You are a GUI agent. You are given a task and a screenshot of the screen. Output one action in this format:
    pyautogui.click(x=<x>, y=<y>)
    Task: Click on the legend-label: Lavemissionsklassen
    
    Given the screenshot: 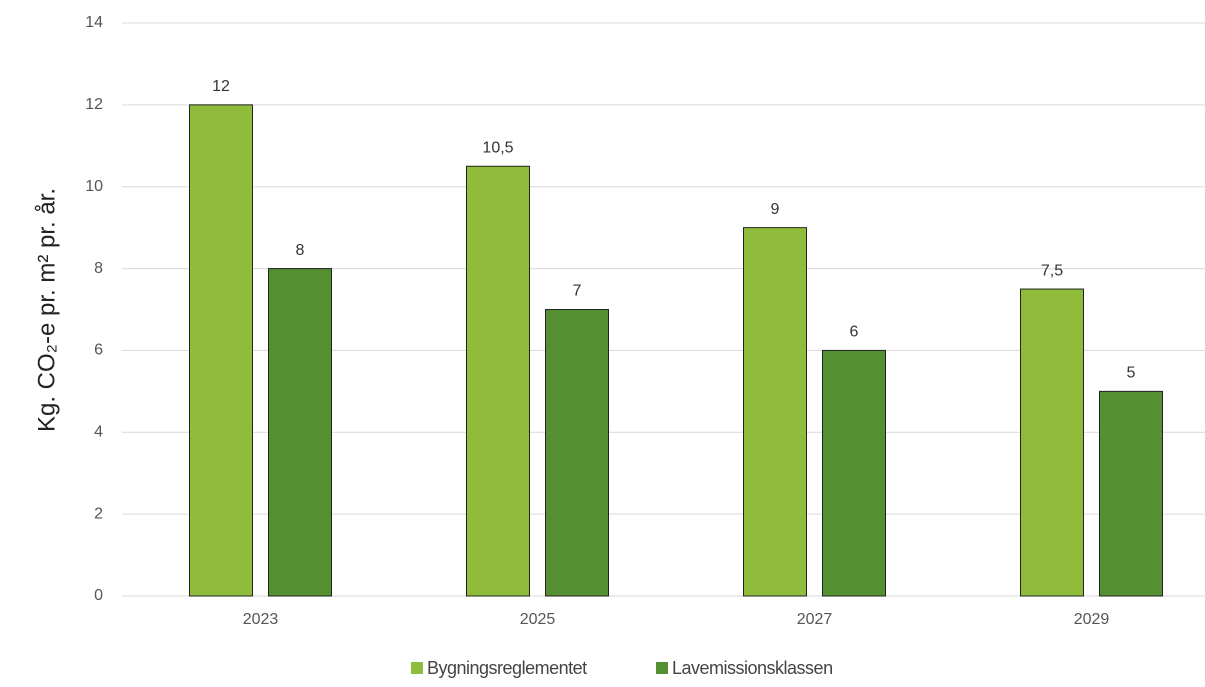 What is the action you would take?
    pyautogui.click(x=752, y=668)
    